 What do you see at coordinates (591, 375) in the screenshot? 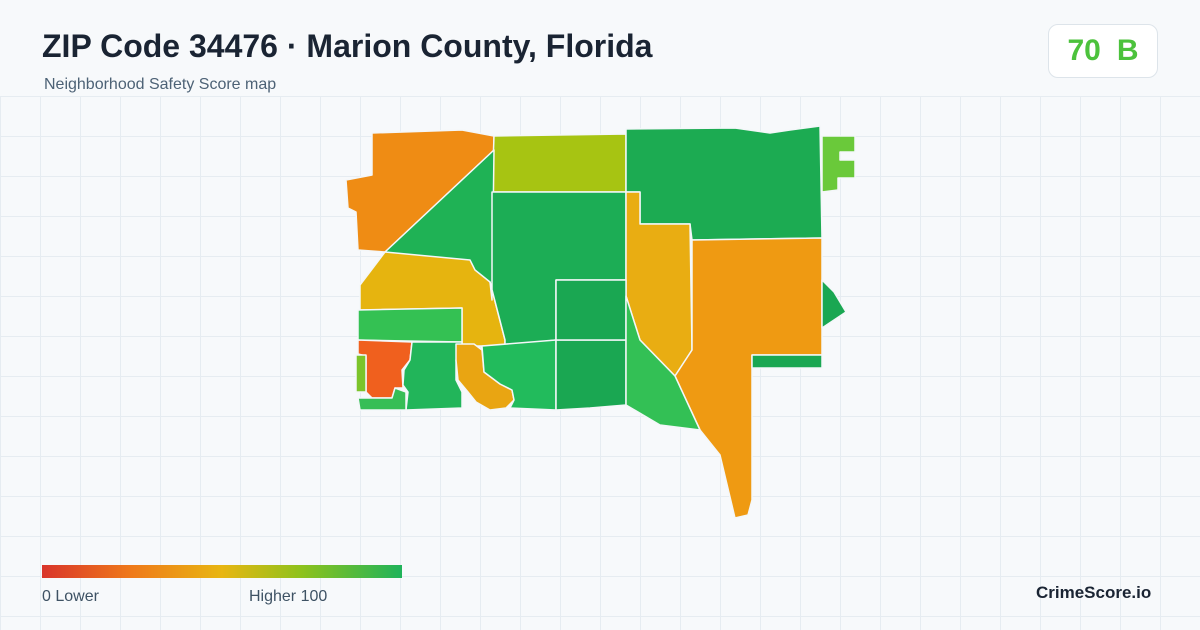
I see `map-region-south-central` at bounding box center [591, 375].